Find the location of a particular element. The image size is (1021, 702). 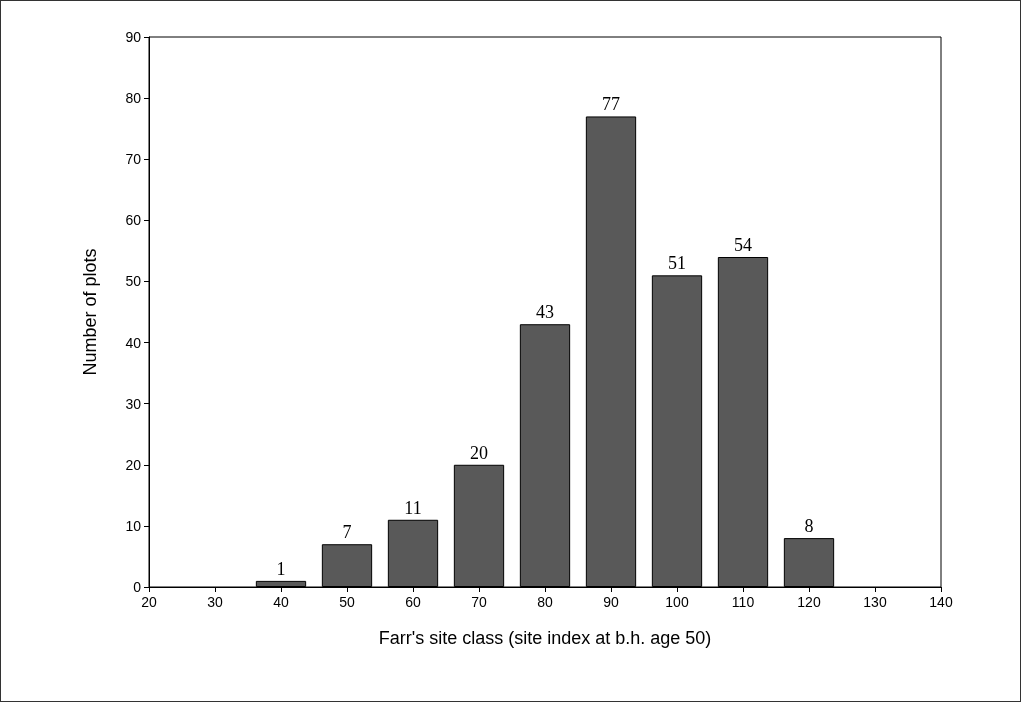

y-tick-label: 70 is located at coordinates (133, 159).